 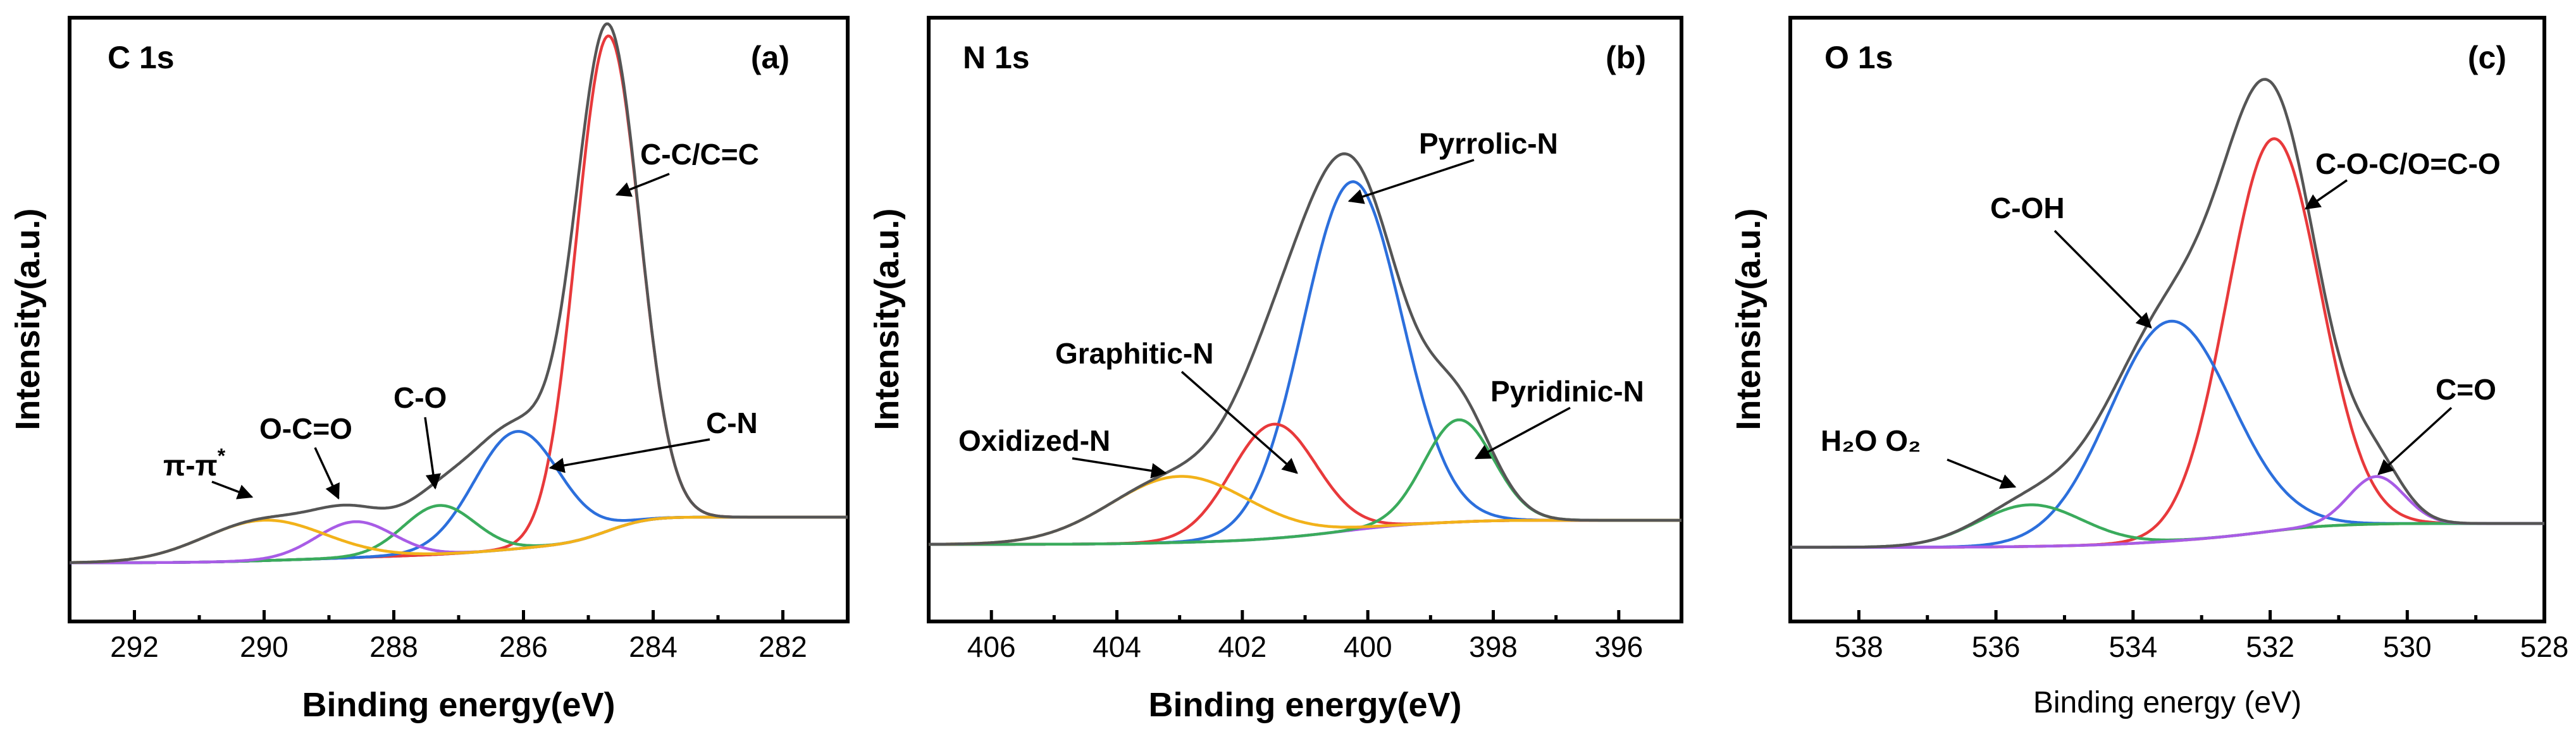 What do you see at coordinates (264, 646) in the screenshot?
I see `x-tick-label: 290` at bounding box center [264, 646].